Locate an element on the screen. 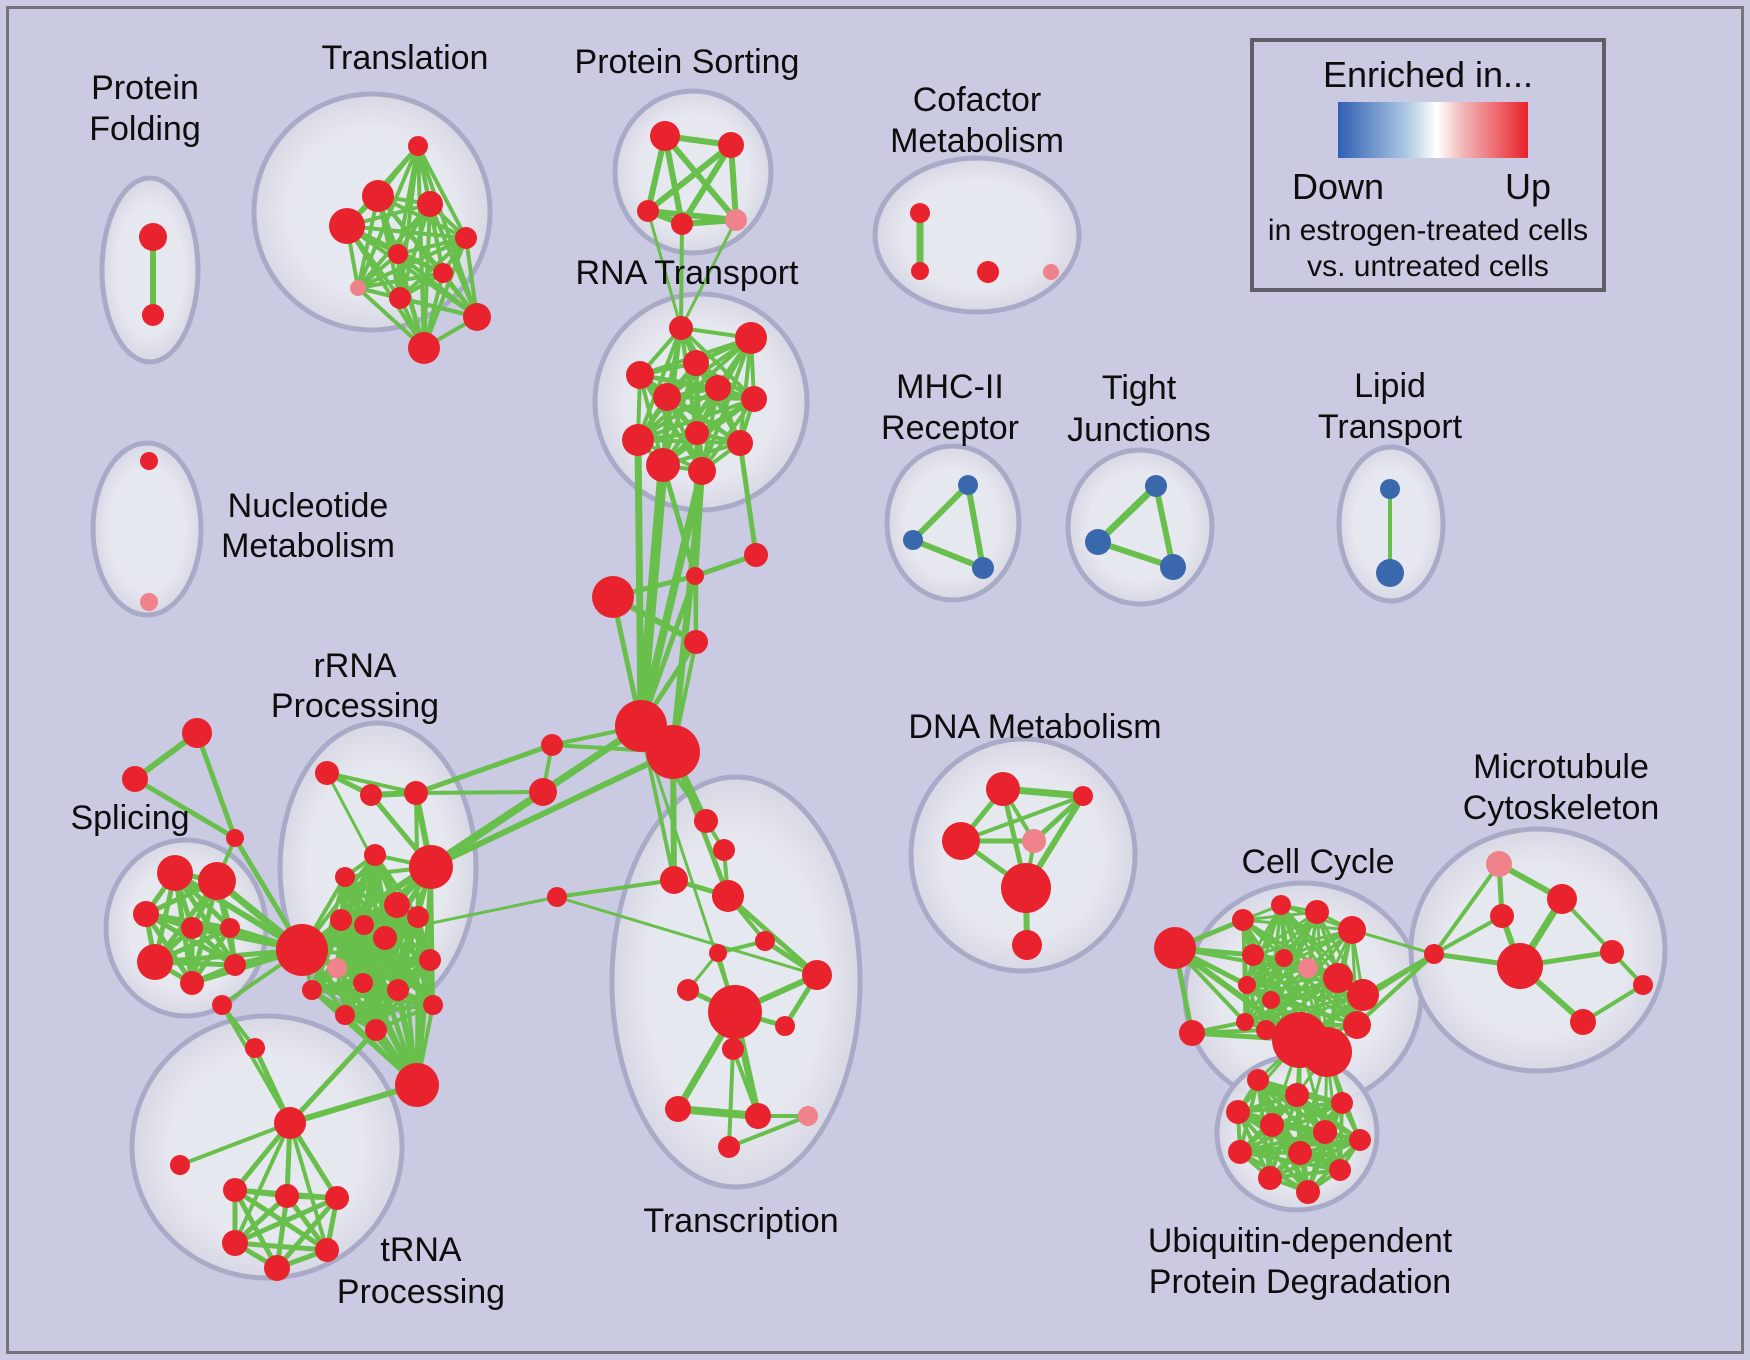  cluster-rna-transport-label: RNA Transport is located at coordinates (688, 273).